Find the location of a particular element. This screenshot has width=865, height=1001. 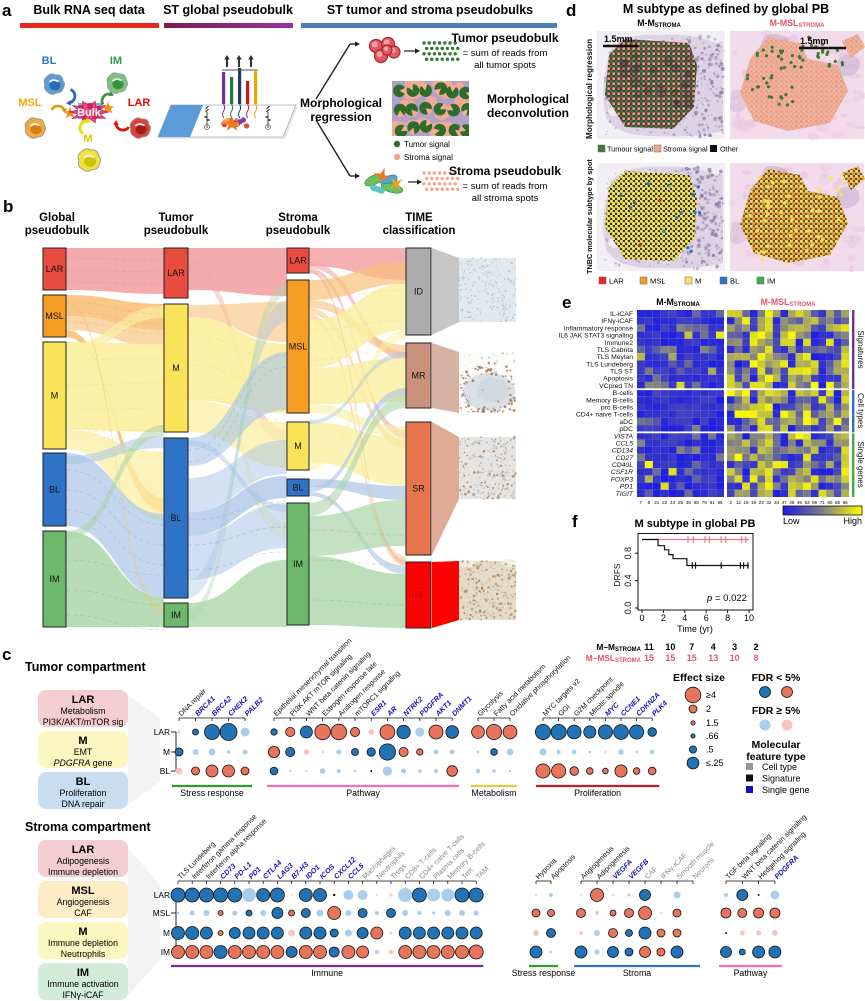

svg-text: TNBC molecular subtype by spot is located at coordinates (589, 216).